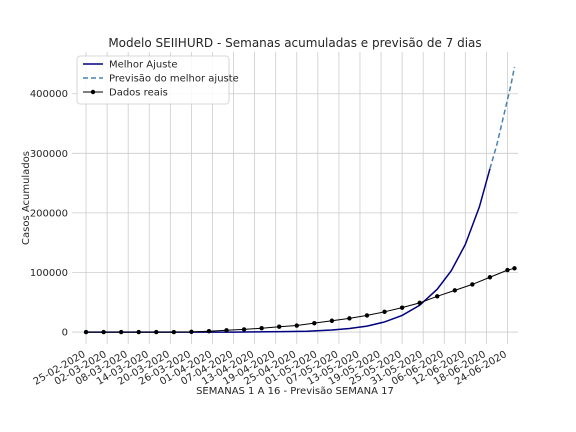 The image size is (576, 432). I want to click on x-axis-label: SEMANAS 1 A 16 - Previsão SEMANA 17, so click(295, 391).